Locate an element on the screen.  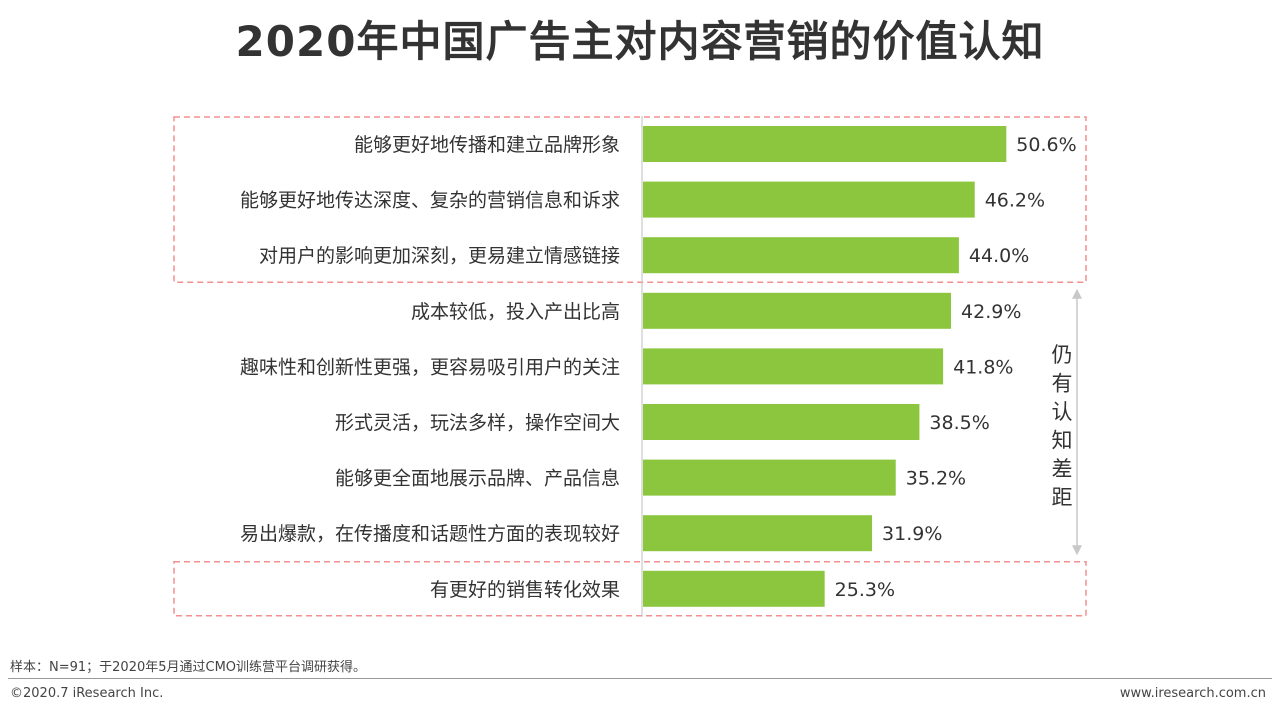
arrow-down-icon is located at coordinates (1077, 550).